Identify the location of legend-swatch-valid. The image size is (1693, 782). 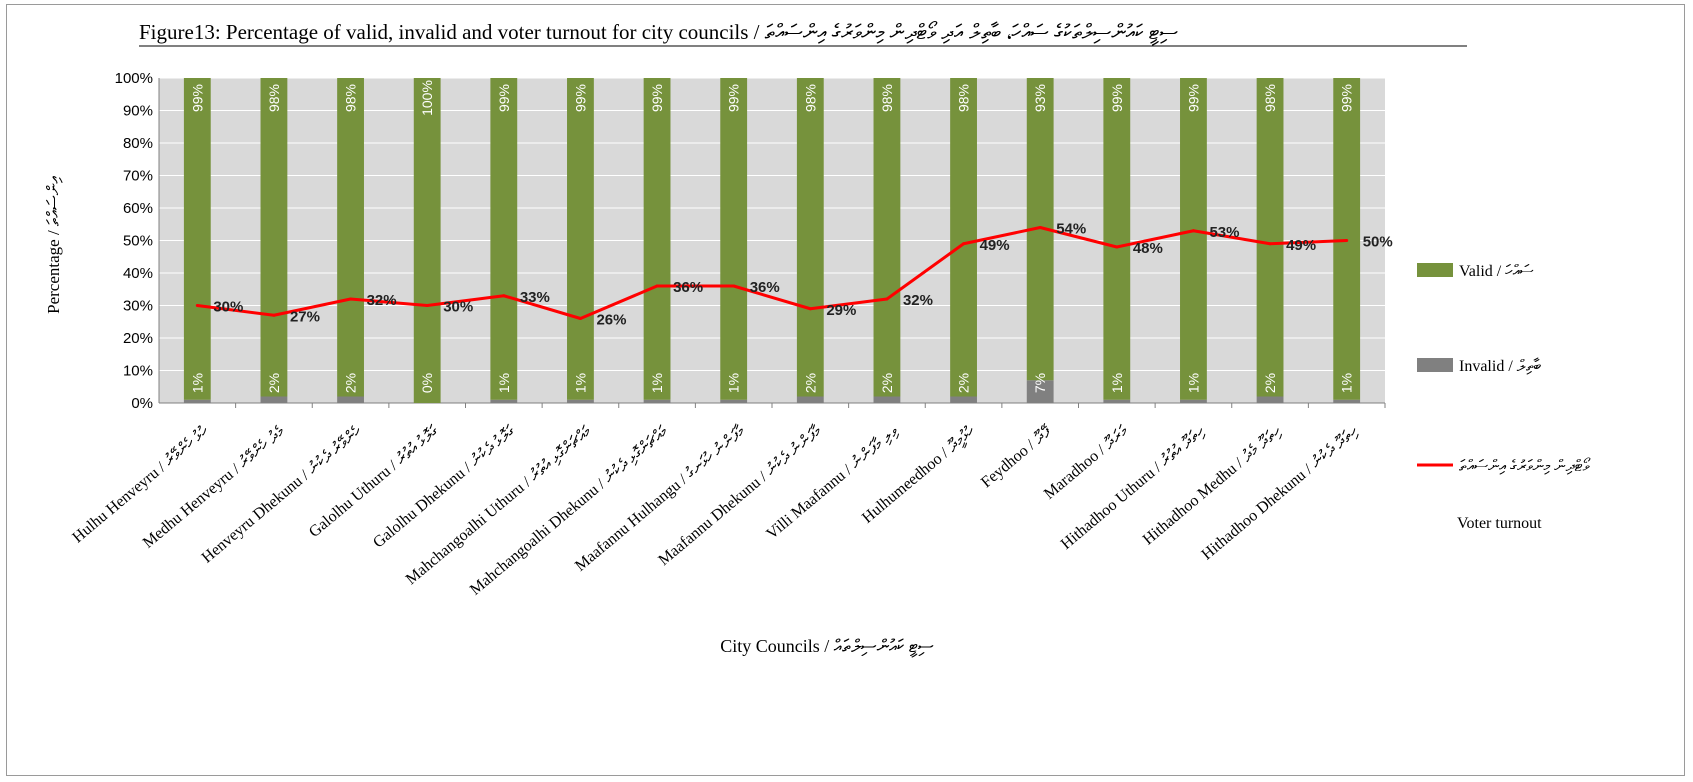
(1435, 270).